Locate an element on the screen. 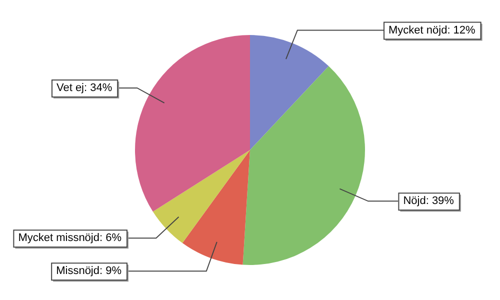 Image resolution: width=500 pixels, height=300 pixels. slice-label: Mycket nöjd: 12% is located at coordinates (432, 30).